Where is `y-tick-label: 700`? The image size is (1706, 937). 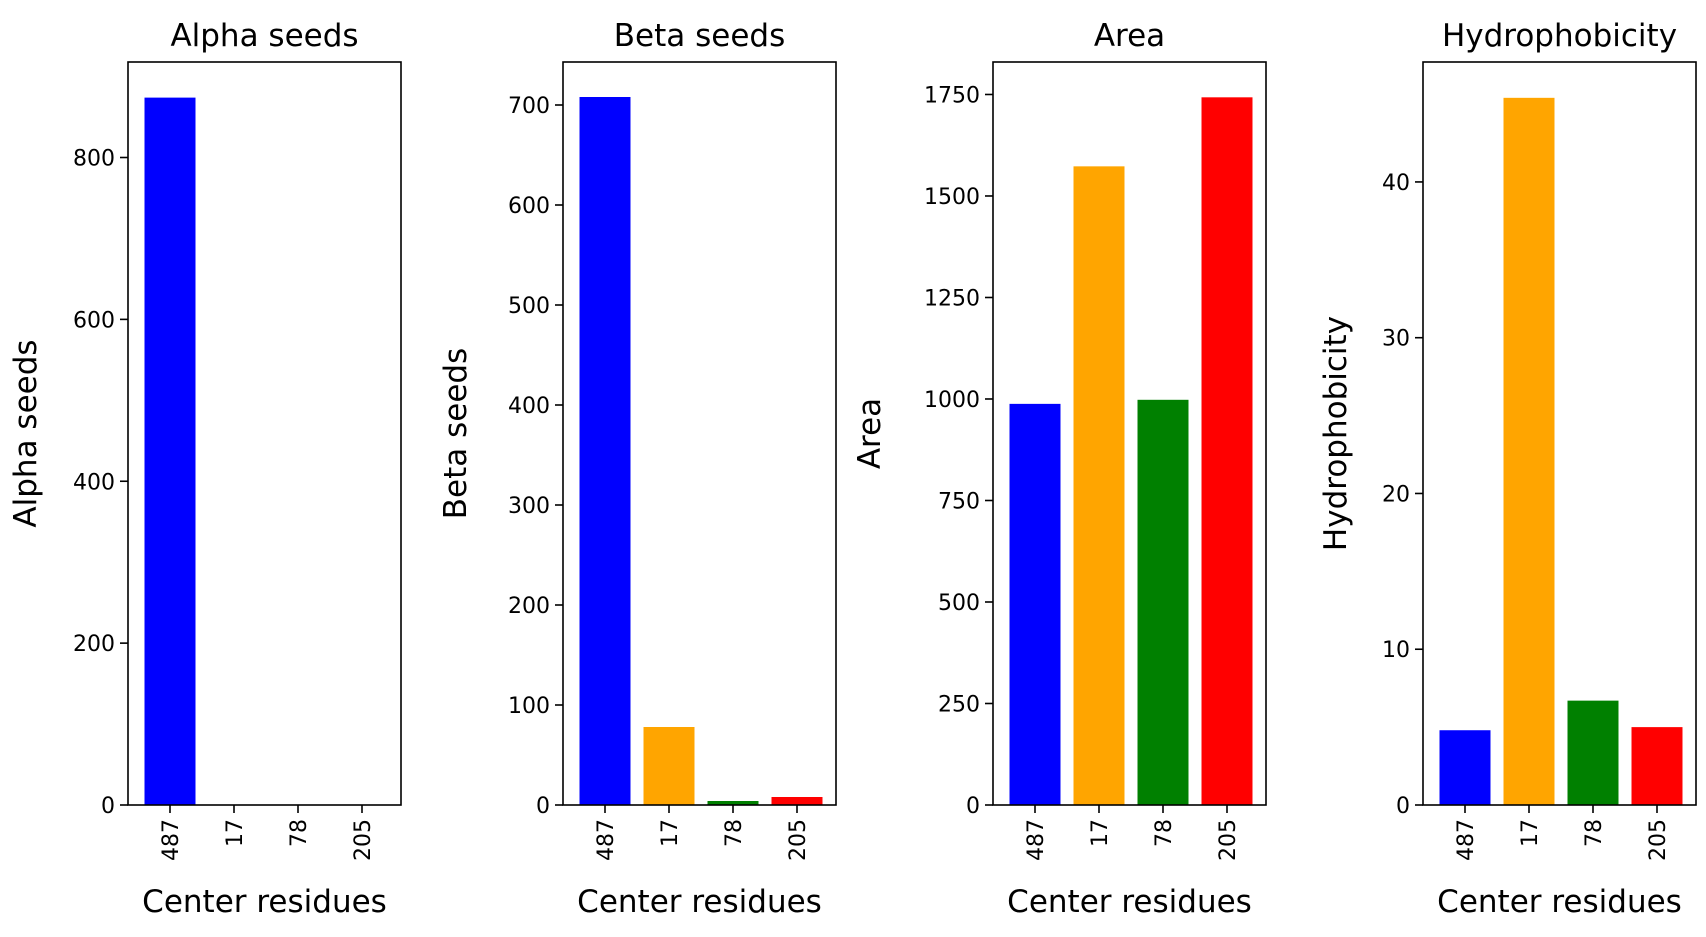
y-tick-label: 700 is located at coordinates (529, 106).